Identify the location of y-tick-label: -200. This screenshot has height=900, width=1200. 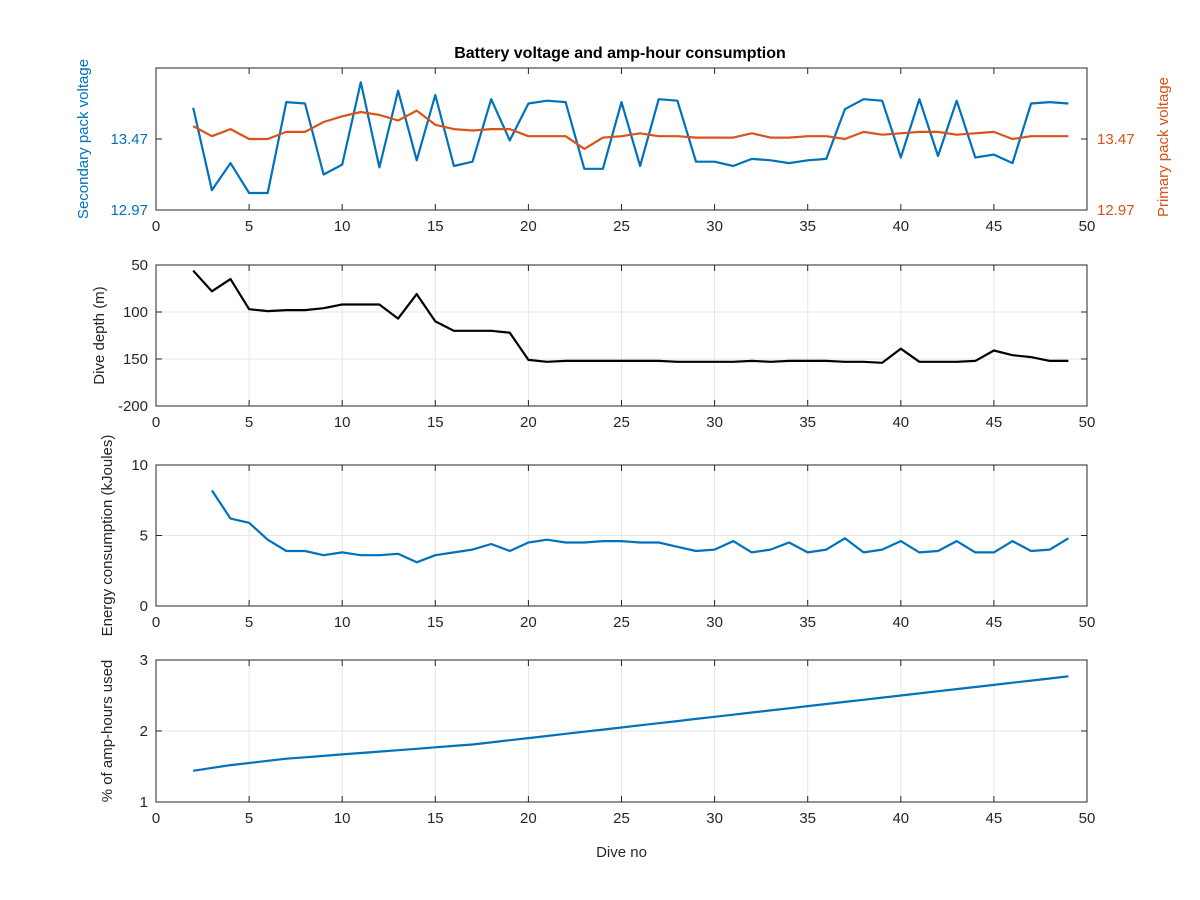
(133, 406).